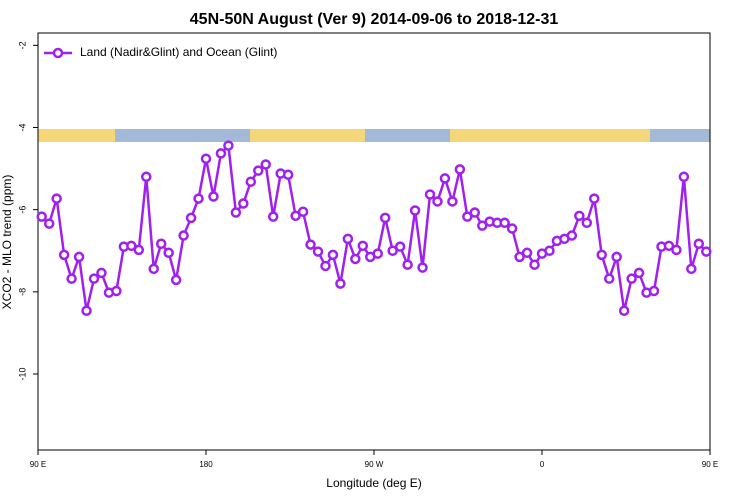 This screenshot has width=750, height=500. I want to click on x-tick-label: 180, so click(206, 464).